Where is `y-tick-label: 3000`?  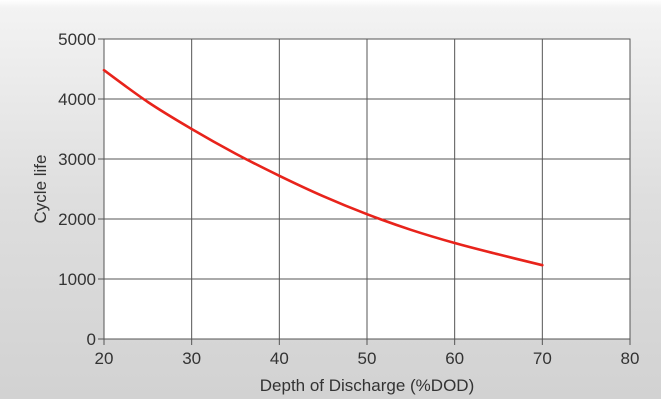
y-tick-label: 3000 is located at coordinates (77, 159).